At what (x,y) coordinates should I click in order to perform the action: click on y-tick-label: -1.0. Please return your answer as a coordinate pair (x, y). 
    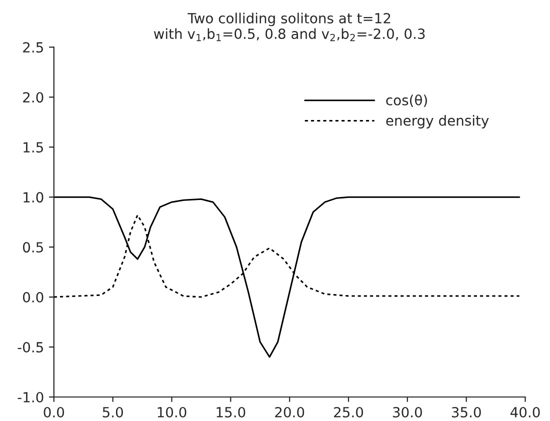
    Looking at the image, I should click on (31, 397).